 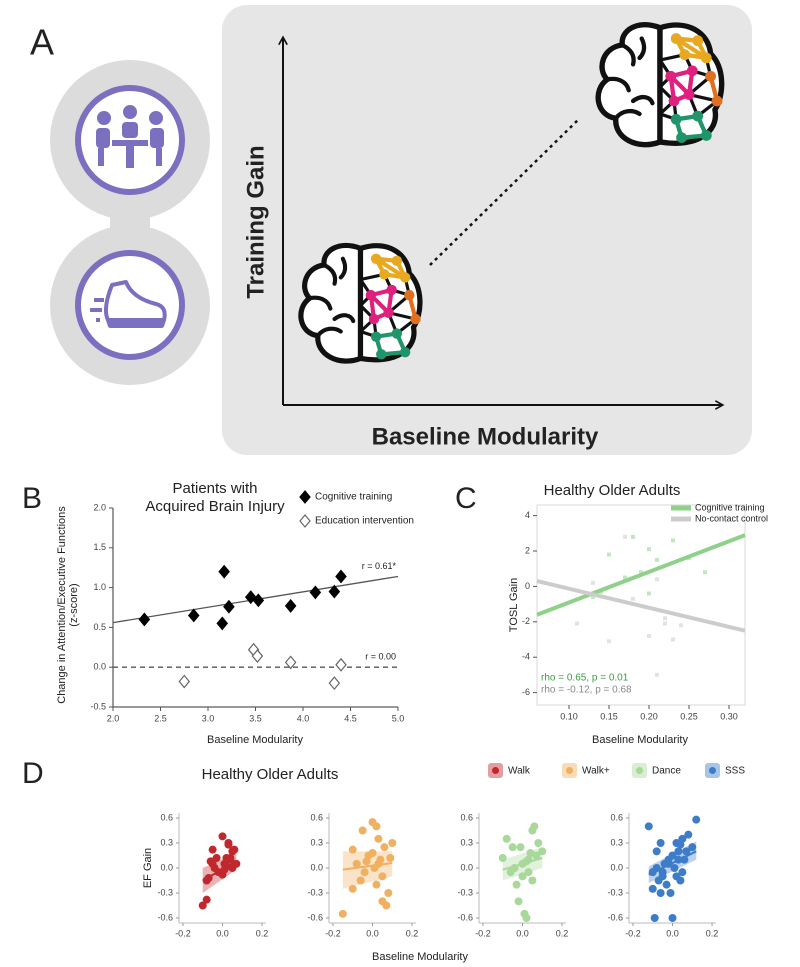 I want to click on x-tick-label: 2.0, so click(x=113, y=718).